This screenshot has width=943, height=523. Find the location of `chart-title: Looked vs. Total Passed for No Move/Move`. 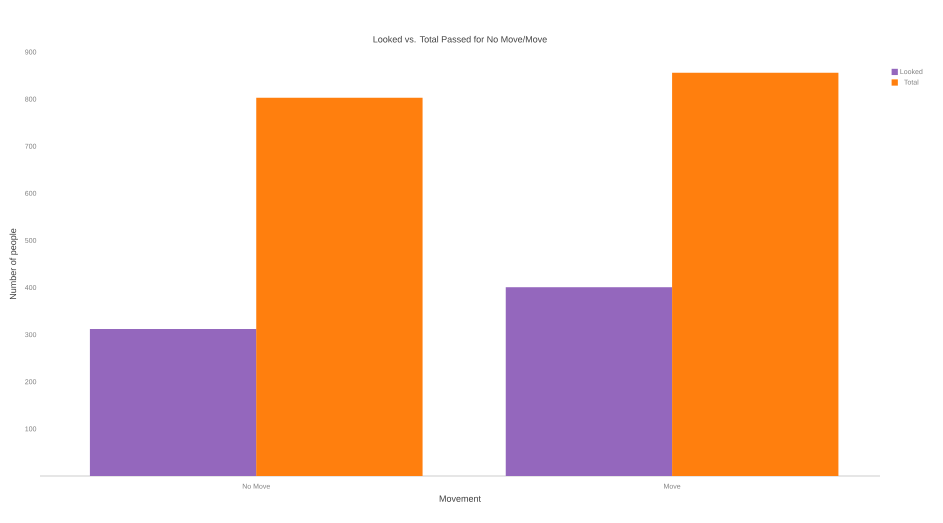

chart-title: Looked vs. Total Passed for No Move/Move is located at coordinates (460, 39).